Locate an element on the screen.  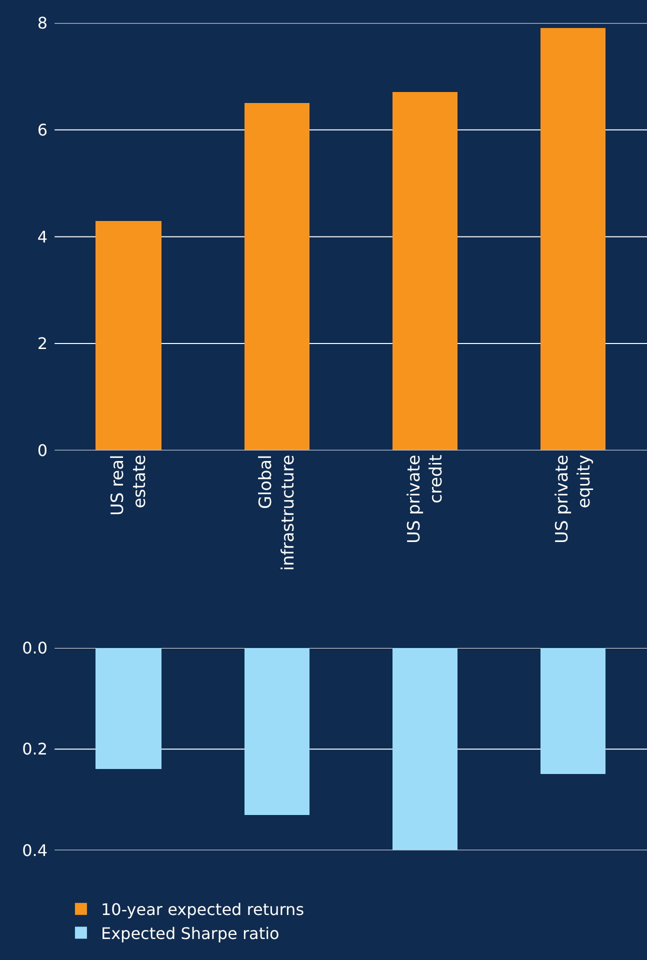
y-tick-label: 8 is located at coordinates (42, 23).